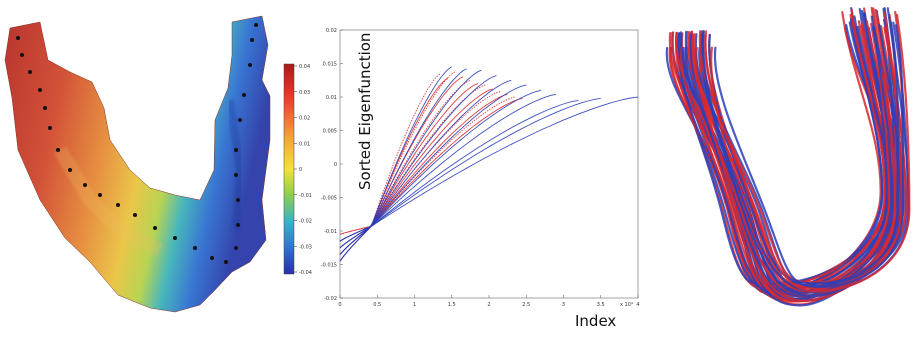 The image size is (917, 337). Describe the element at coordinates (304, 144) in the screenshot. I see `colorbar-tick-label: 0.01` at that location.